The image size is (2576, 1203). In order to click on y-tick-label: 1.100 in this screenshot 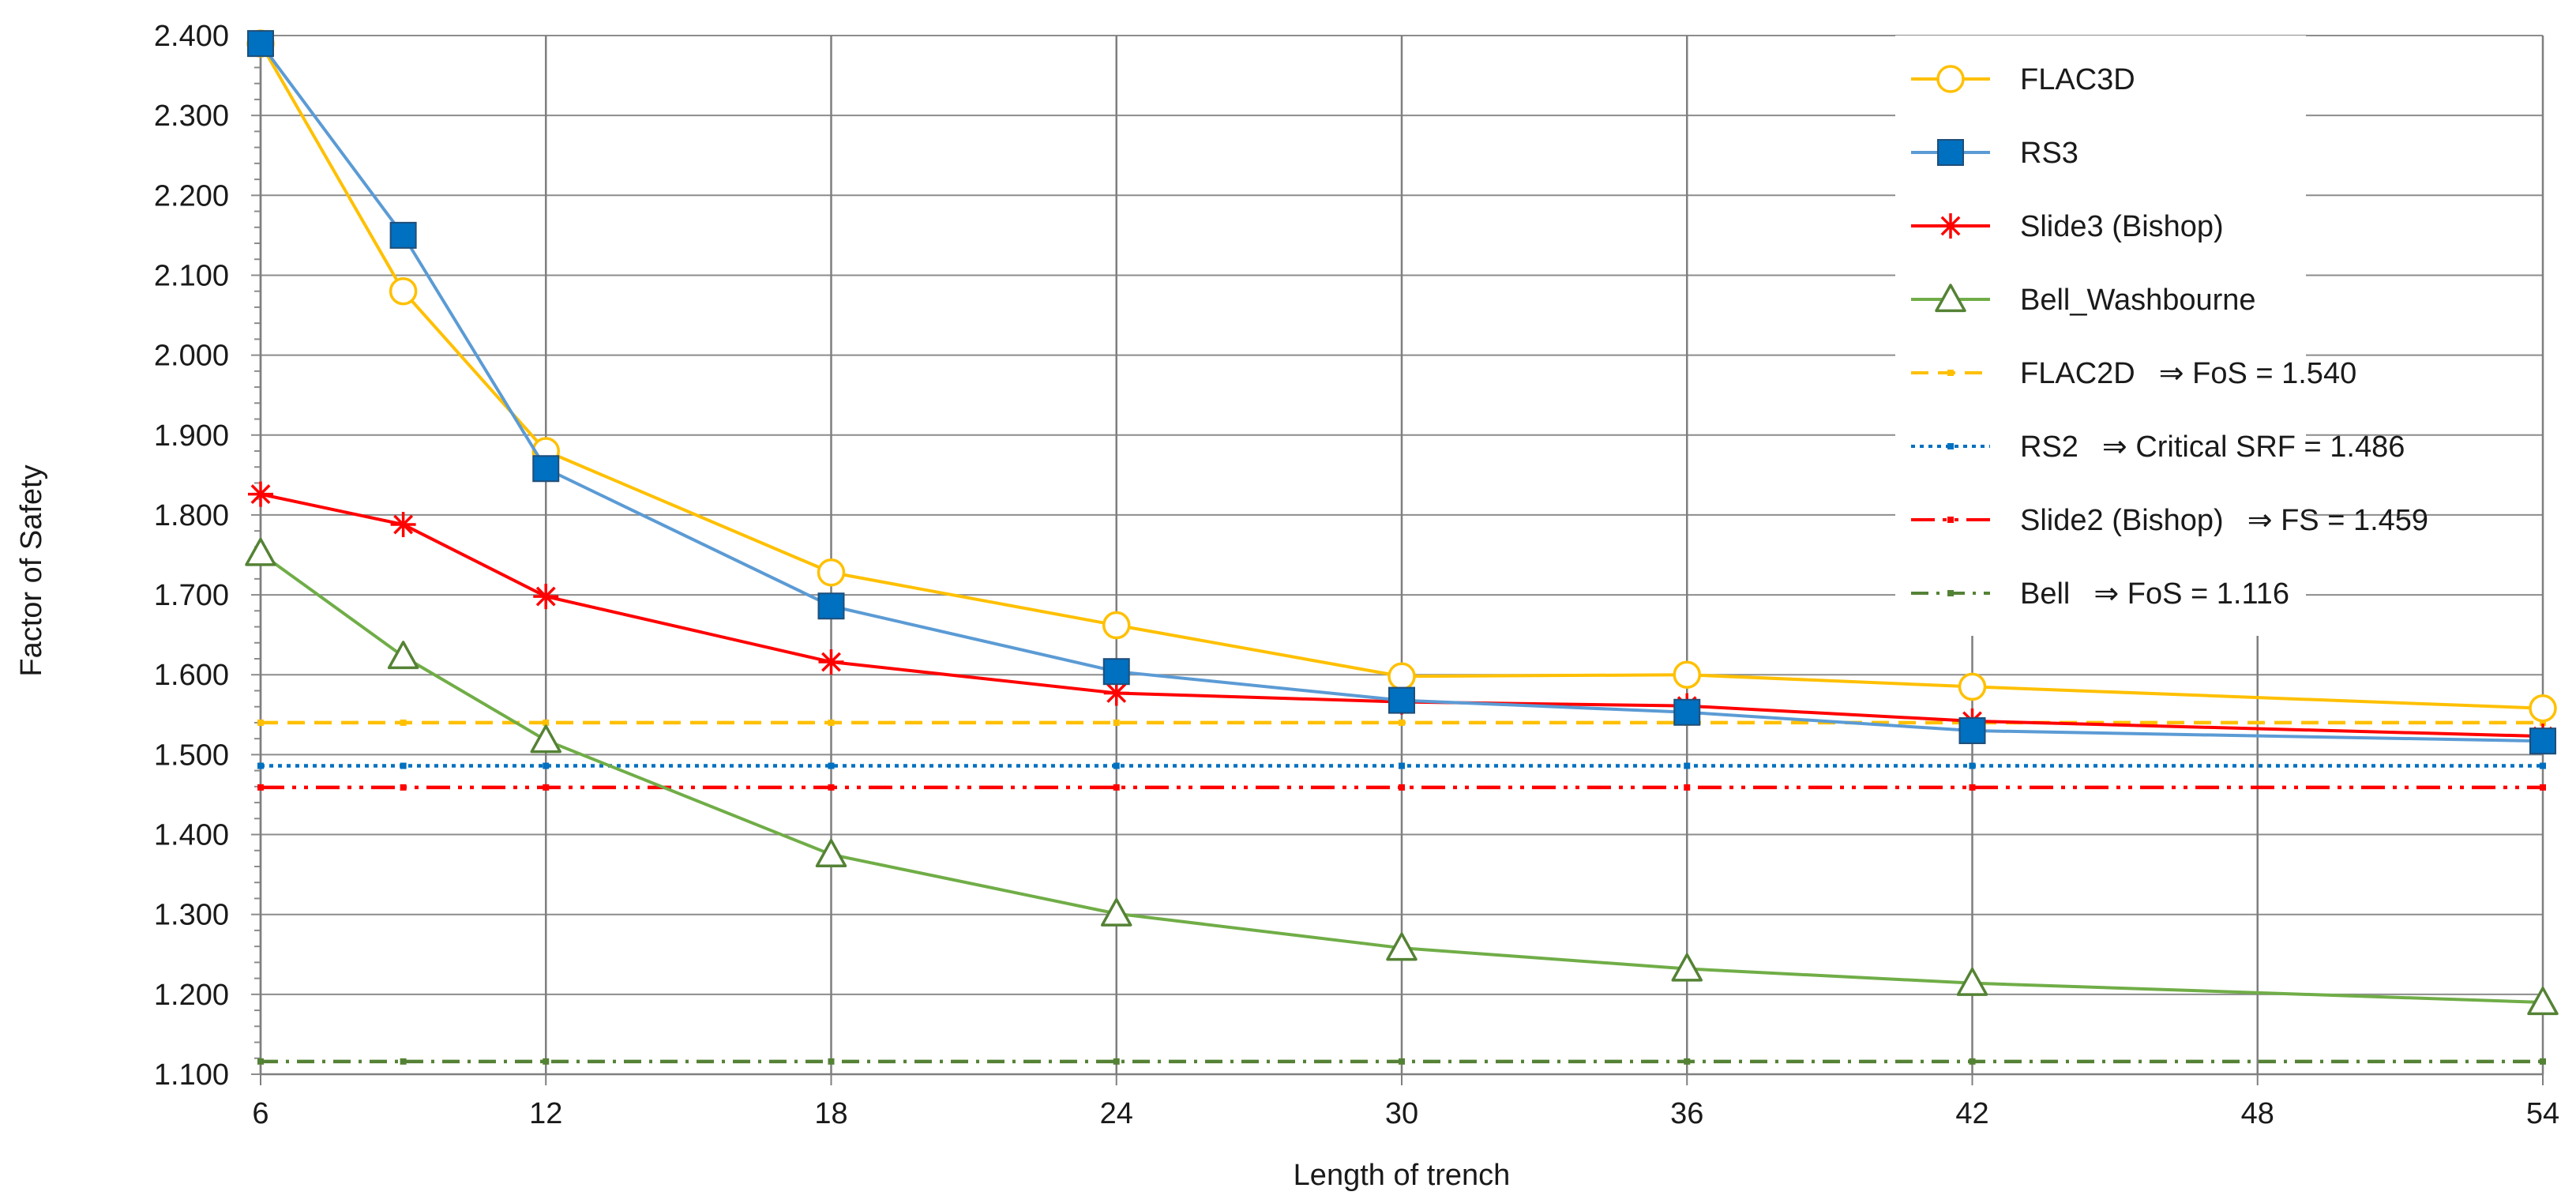, I will do `click(191, 1075)`.